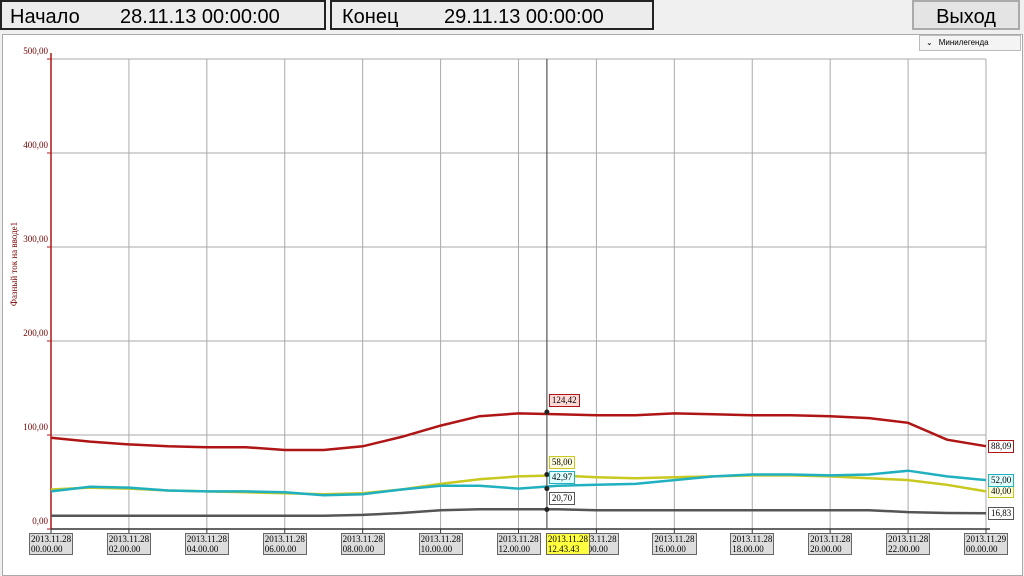 The height and width of the screenshot is (576, 1024). Describe the element at coordinates (362, 544) in the screenshot. I see `x-tick-label: 2013.11.28 08.00.00` at that location.